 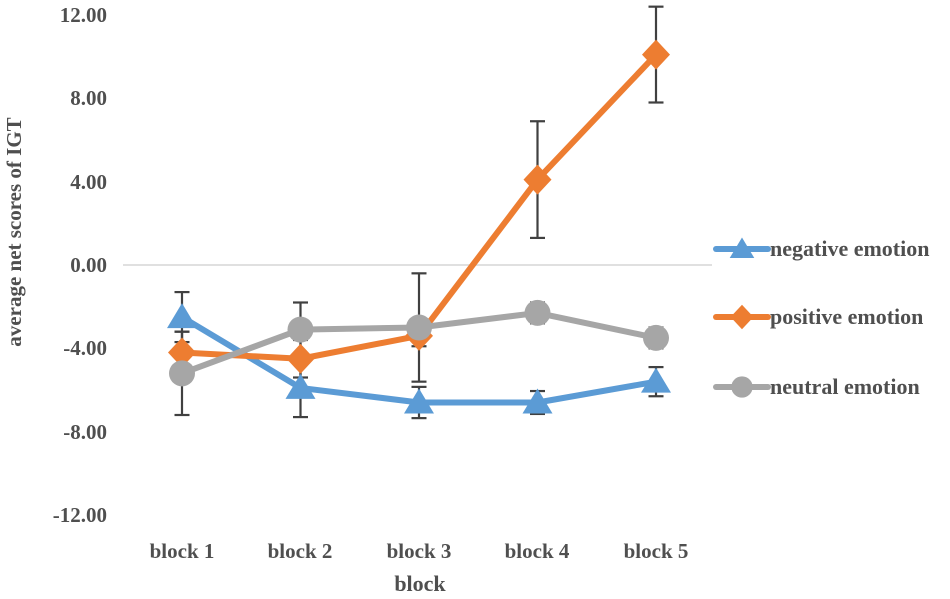 I want to click on y-tick-label: -12.00, so click(x=79, y=515).